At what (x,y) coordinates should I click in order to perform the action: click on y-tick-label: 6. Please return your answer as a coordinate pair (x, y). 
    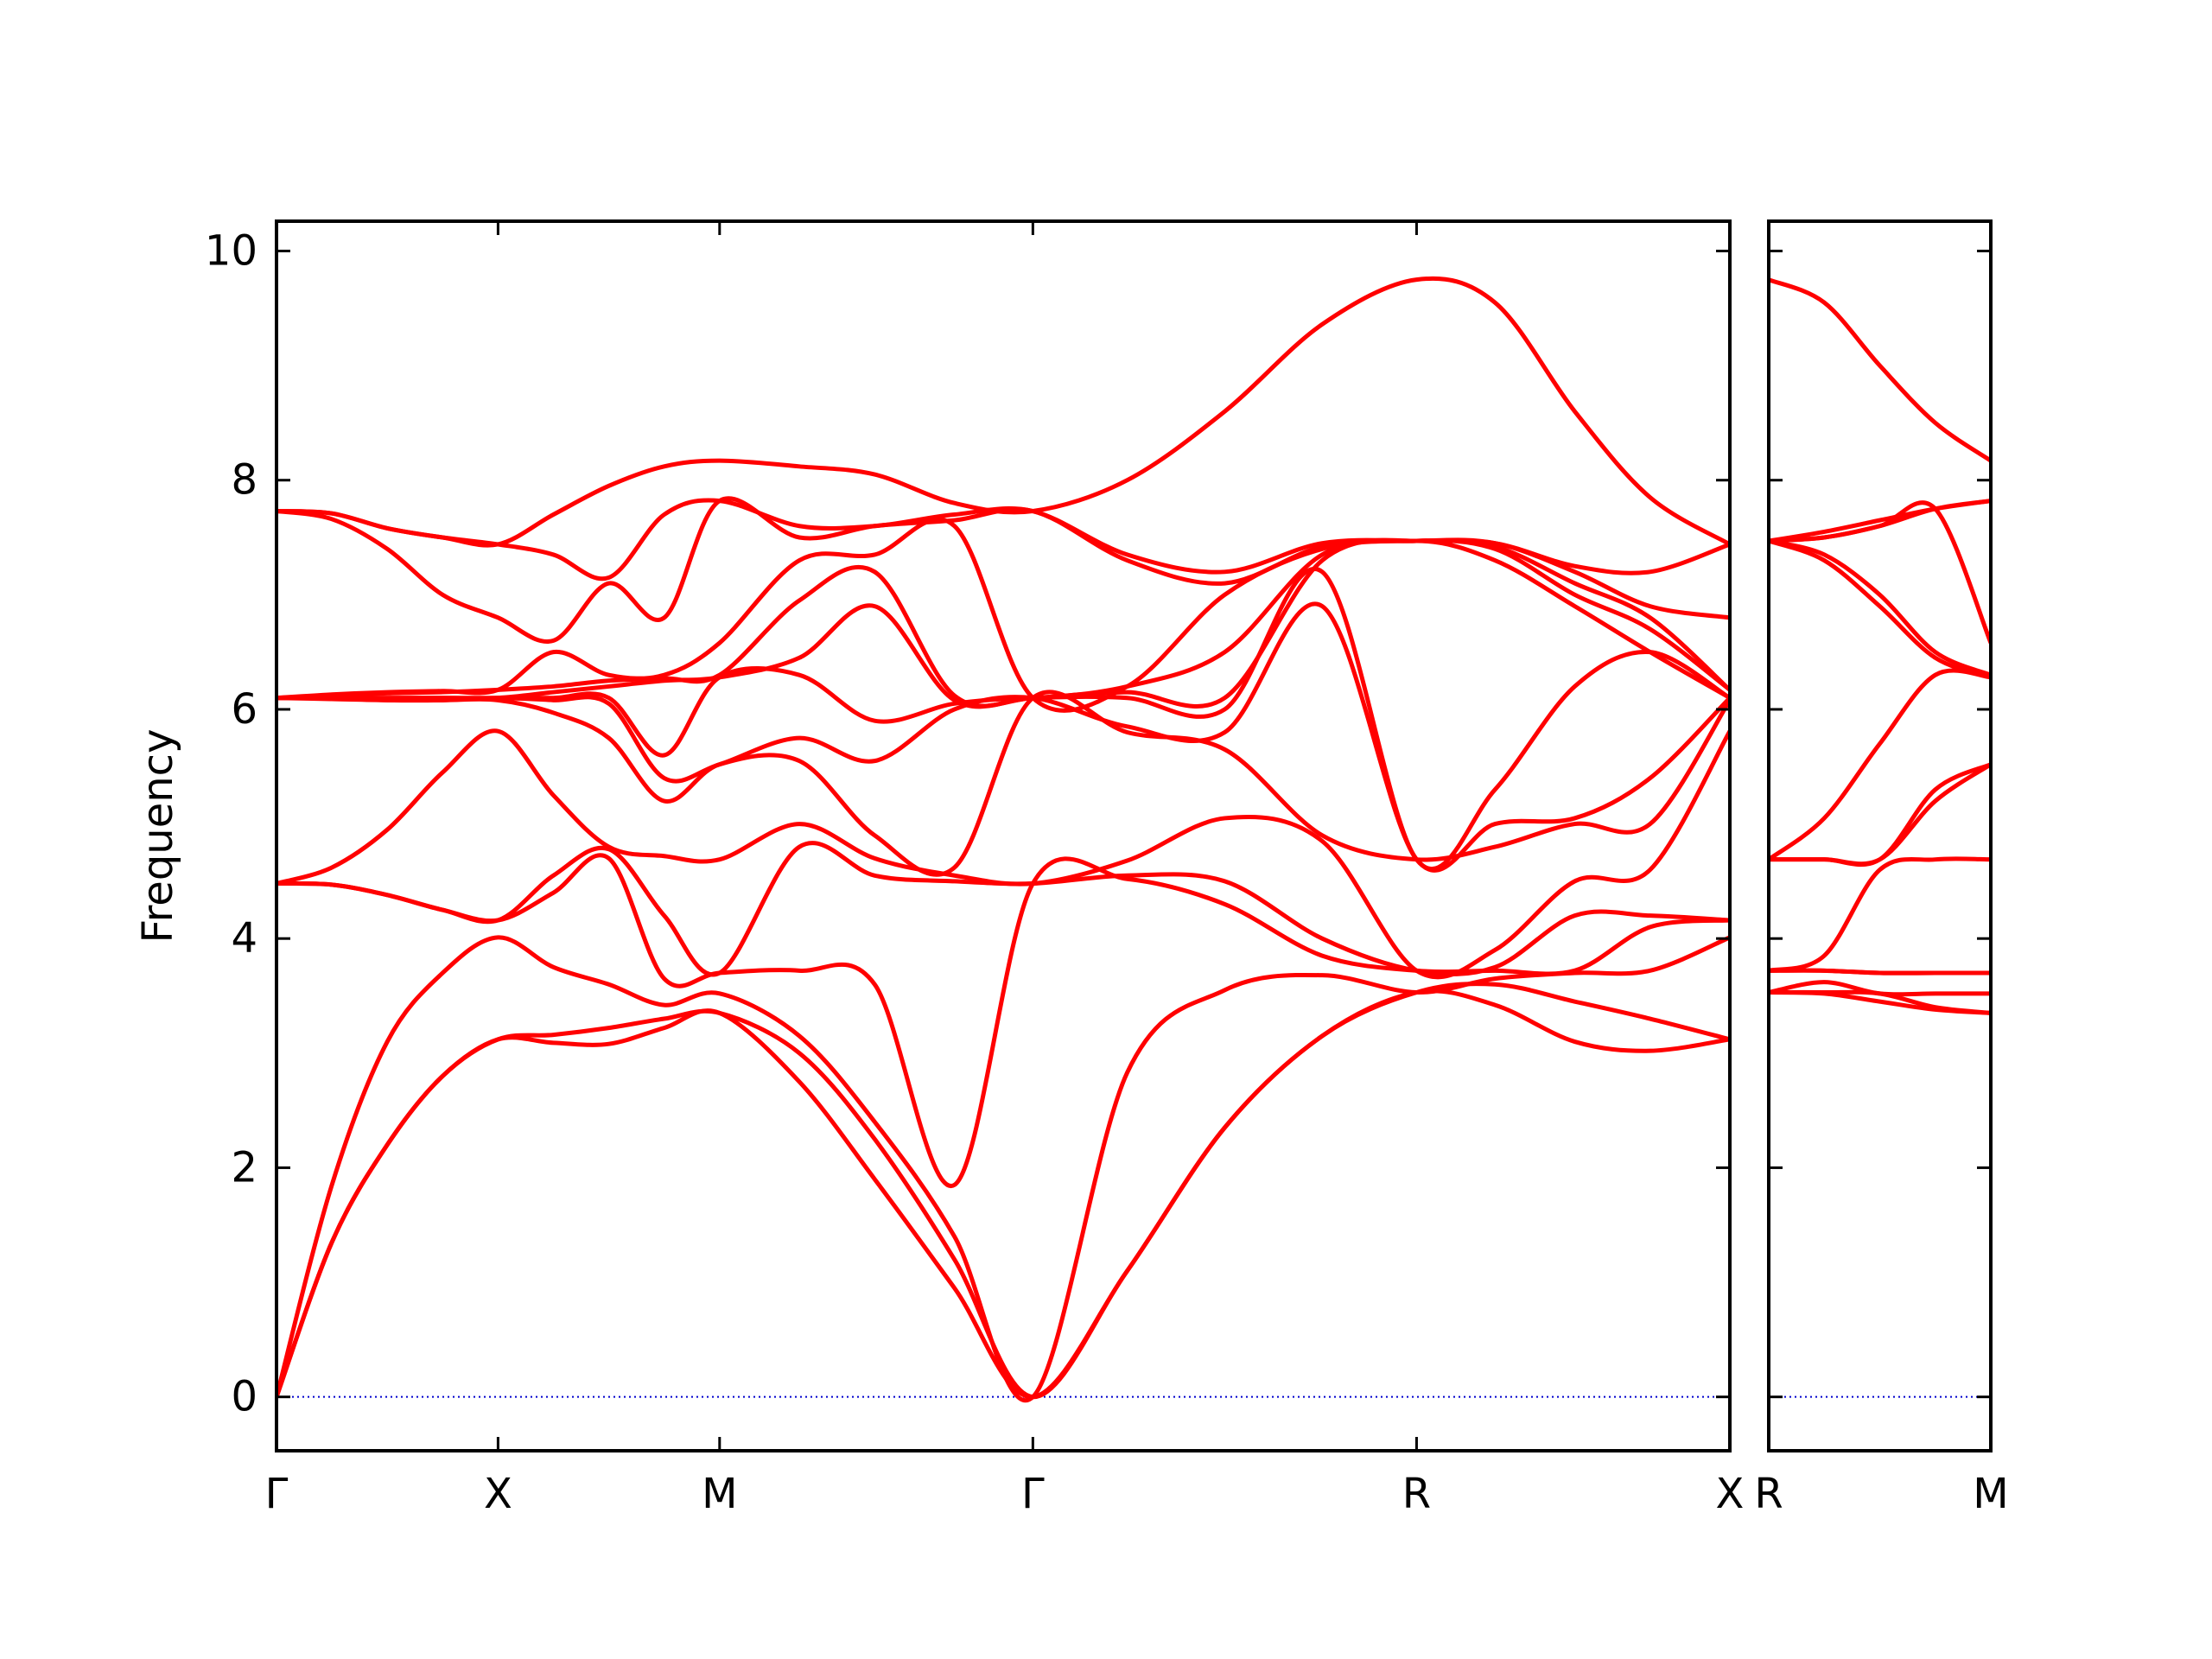
    Looking at the image, I should click on (244, 709).